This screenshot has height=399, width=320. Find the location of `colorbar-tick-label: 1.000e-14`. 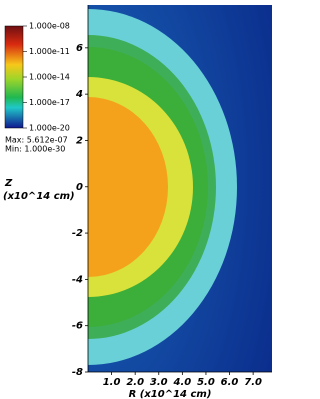

colorbar-tick-label: 1.000e-14 is located at coordinates (49, 77).